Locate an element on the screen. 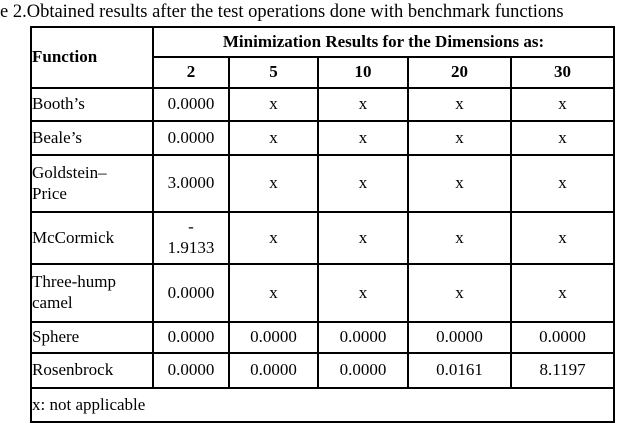  footnote-cell: x: not applicable is located at coordinates (322, 405).